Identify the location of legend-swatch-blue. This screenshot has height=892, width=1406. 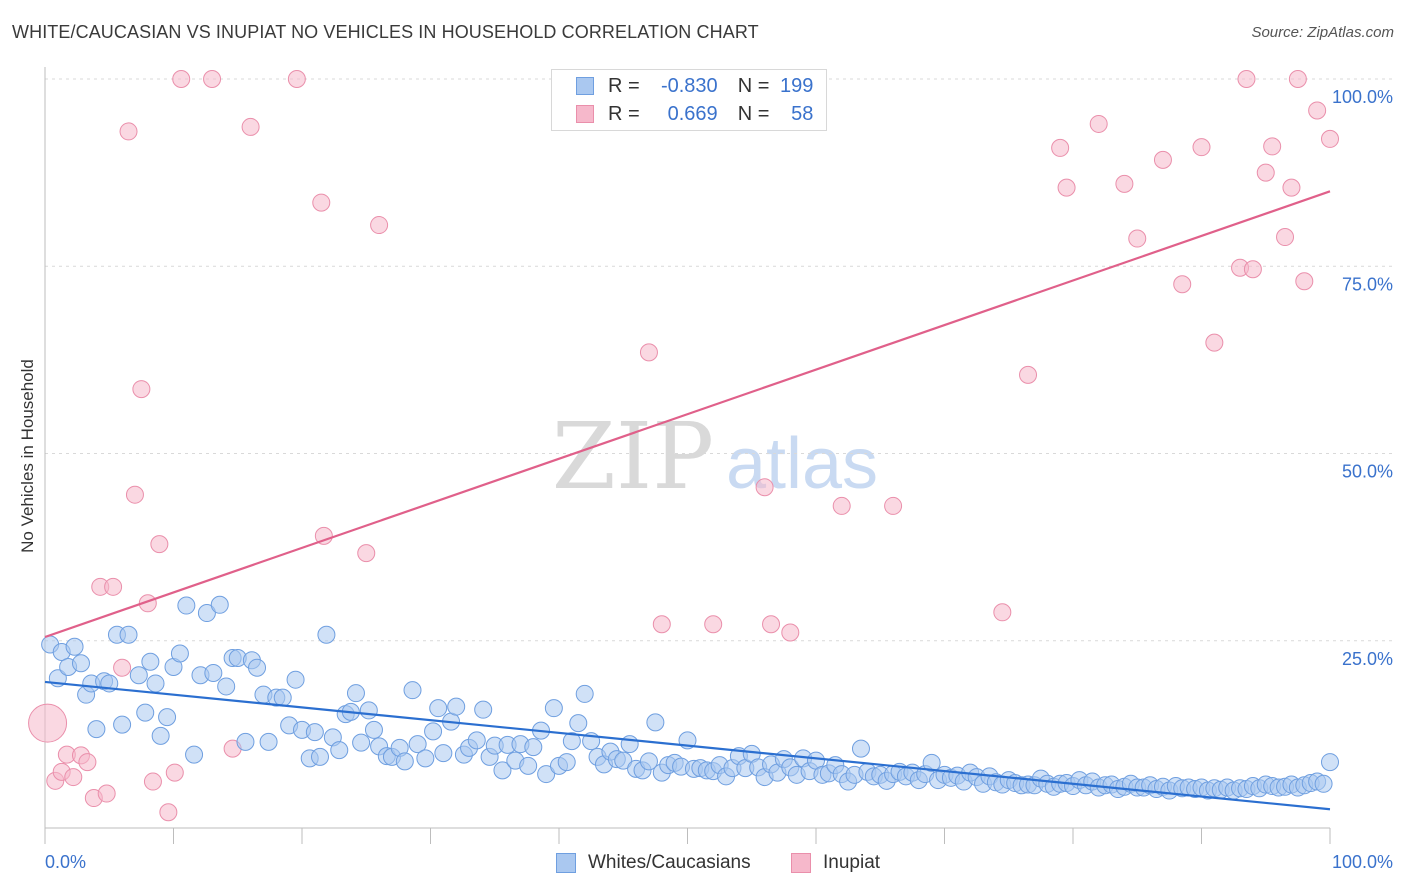
(585, 86).